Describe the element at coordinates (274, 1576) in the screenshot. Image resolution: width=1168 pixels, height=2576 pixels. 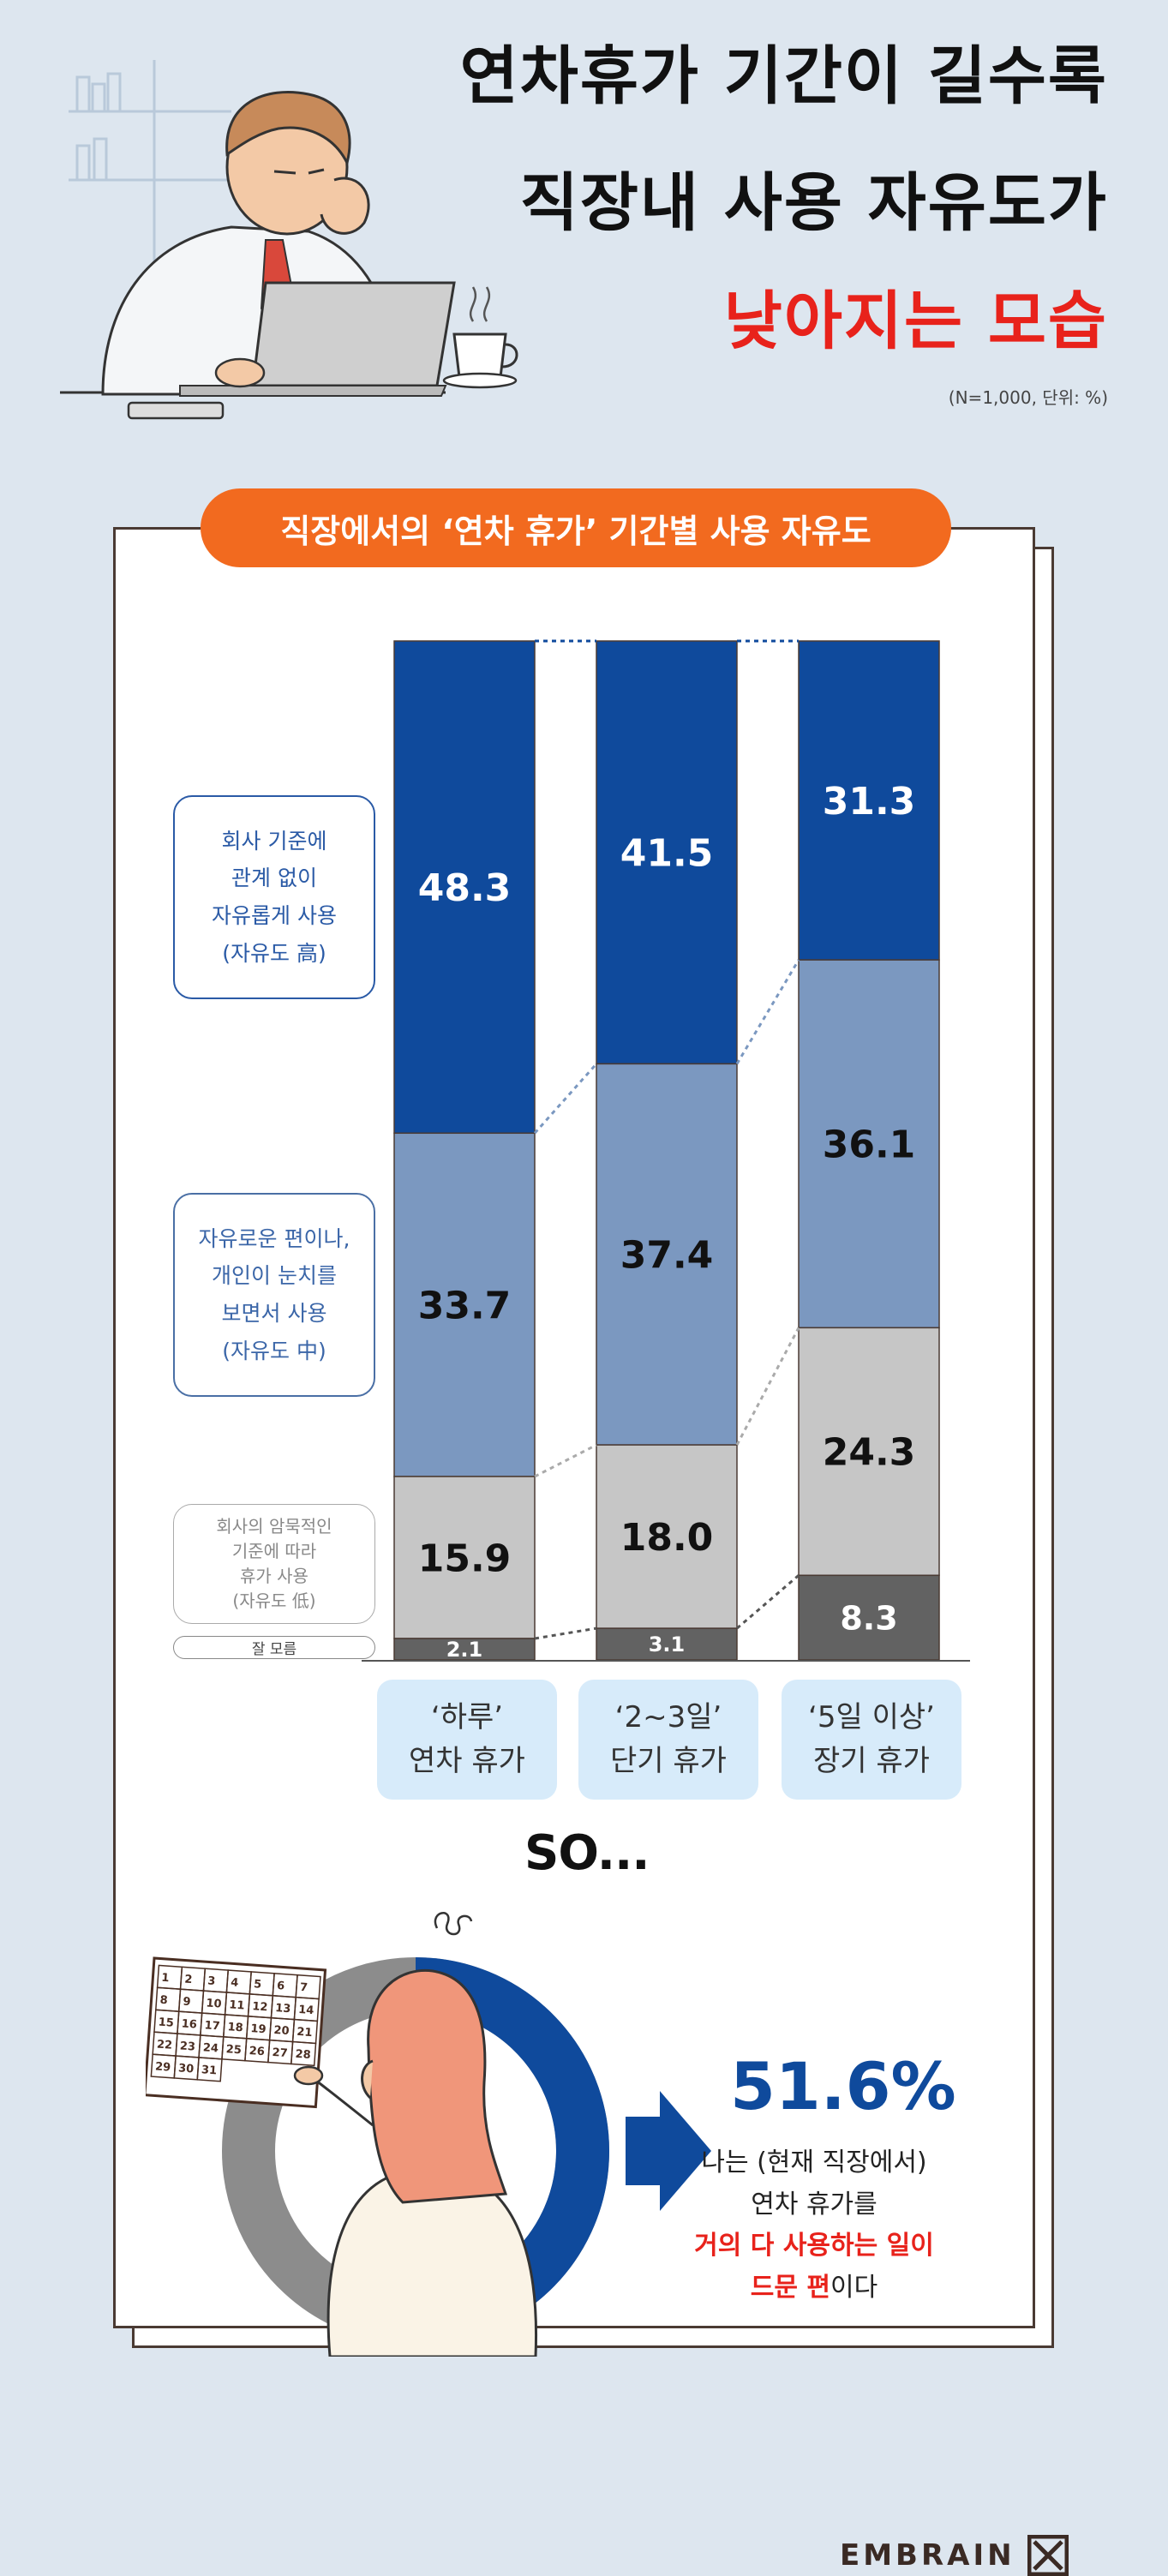
I see `legend-text: 휴가 사용` at that location.